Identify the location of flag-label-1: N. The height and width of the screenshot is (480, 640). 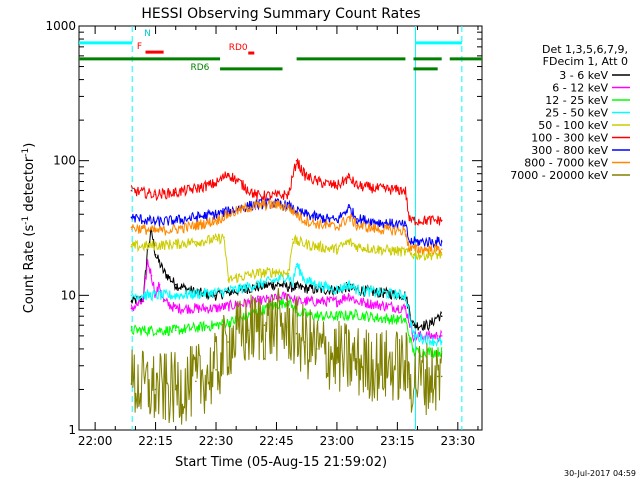
(147, 34).